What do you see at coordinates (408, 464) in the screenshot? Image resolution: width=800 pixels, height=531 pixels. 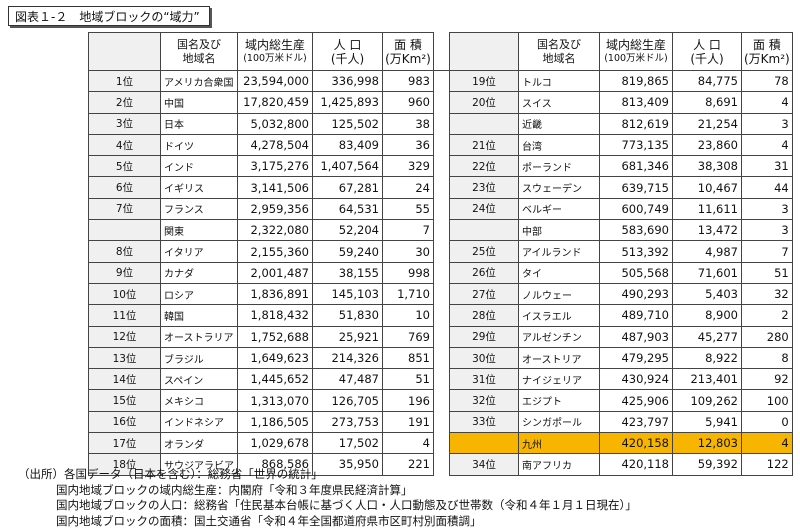 I see `left-area-cell: 221` at bounding box center [408, 464].